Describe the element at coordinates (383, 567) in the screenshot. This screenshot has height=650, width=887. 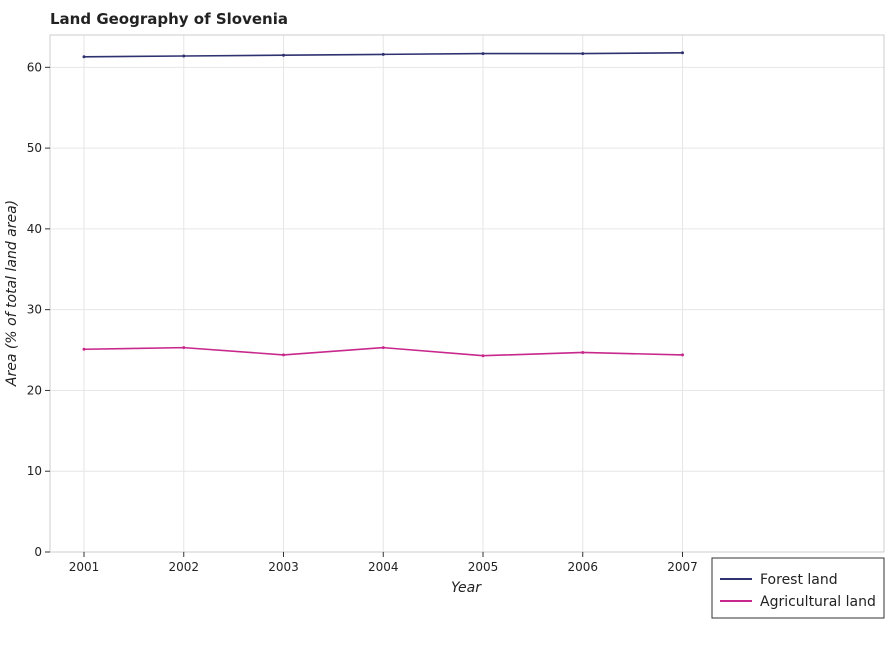
I see `x-tick-label: 2004` at that location.